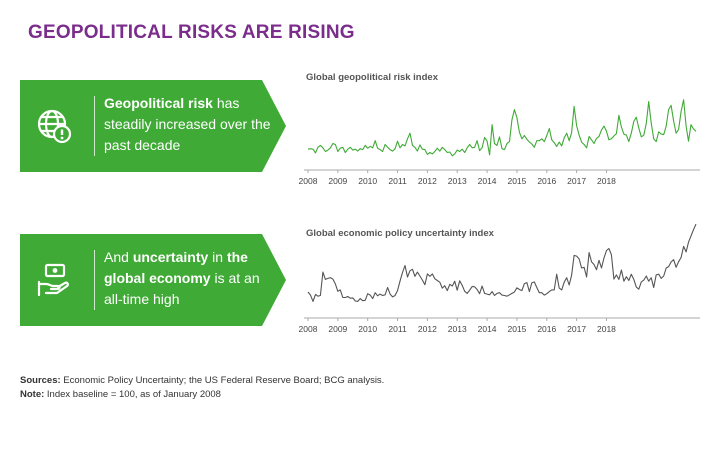 The image size is (720, 470). Describe the element at coordinates (182, 288) in the screenshot. I see `callout-post: is at an all-time high` at that location.